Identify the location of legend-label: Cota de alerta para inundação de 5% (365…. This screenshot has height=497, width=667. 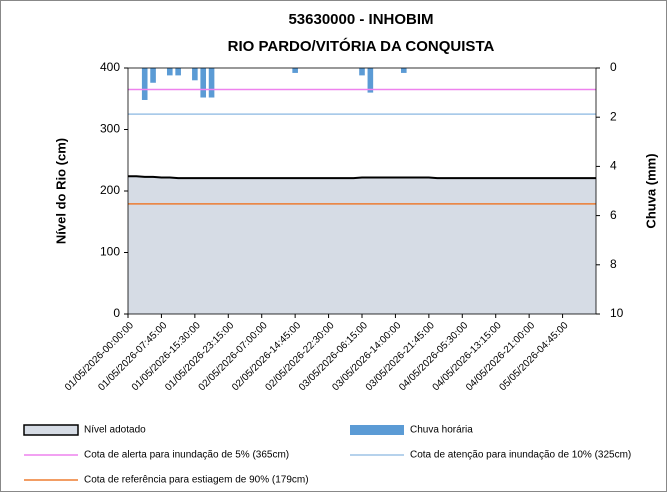
(186, 455).